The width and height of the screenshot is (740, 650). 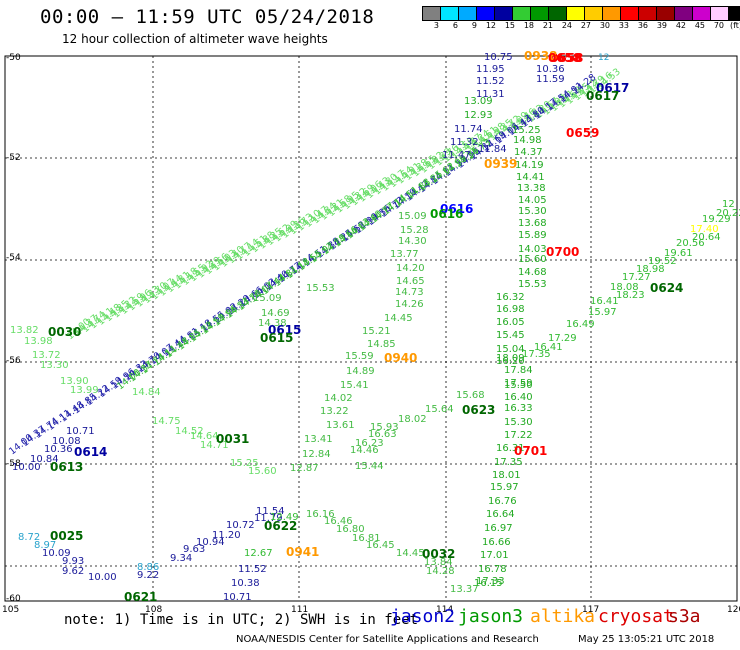 What do you see at coordinates (26, 467) in the screenshot?
I see `swh-value-label: 10.00` at bounding box center [26, 467].